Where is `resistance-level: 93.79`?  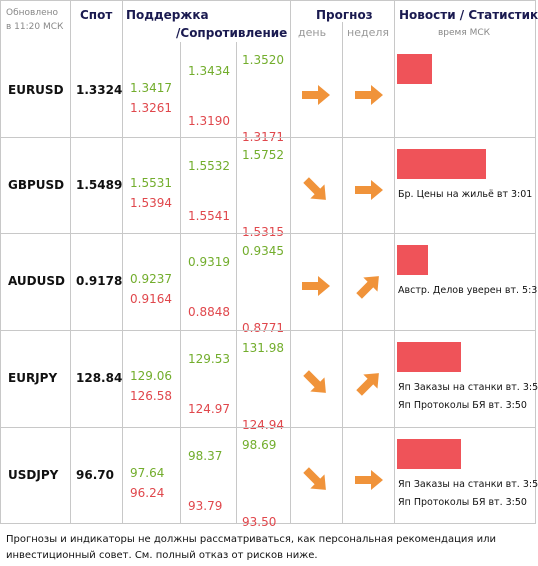 resistance-level: 93.79 is located at coordinates (205, 506).